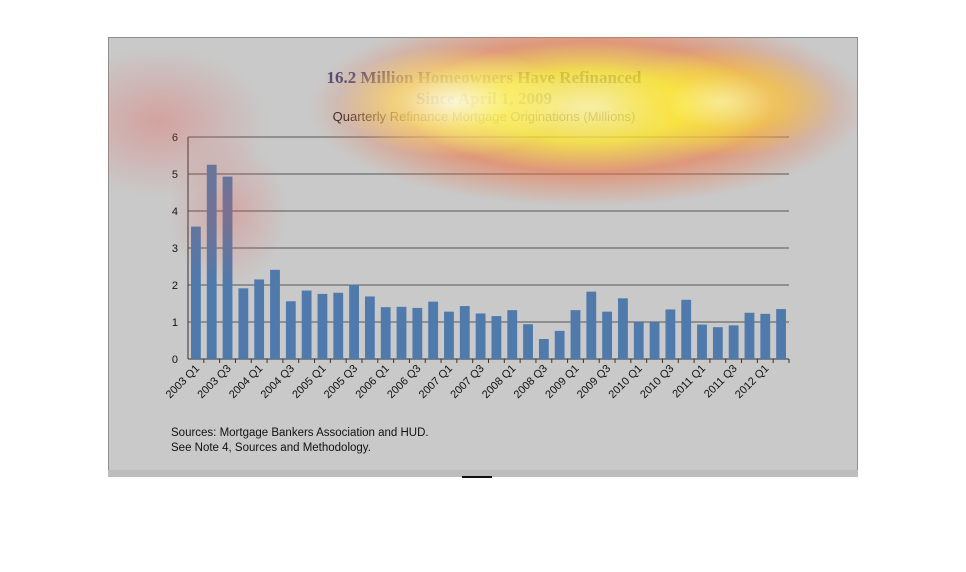 This screenshot has width=966, height=572. What do you see at coordinates (404, 382) in the screenshot?
I see `x-tick-label: 2006 Q3` at bounding box center [404, 382].